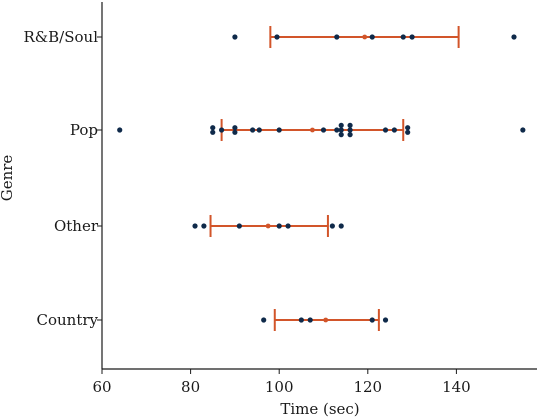 The height and width of the screenshot is (419, 538). Describe the element at coordinates (61, 37) in the screenshot. I see `y-tick-label: R&B/Soul` at that location.